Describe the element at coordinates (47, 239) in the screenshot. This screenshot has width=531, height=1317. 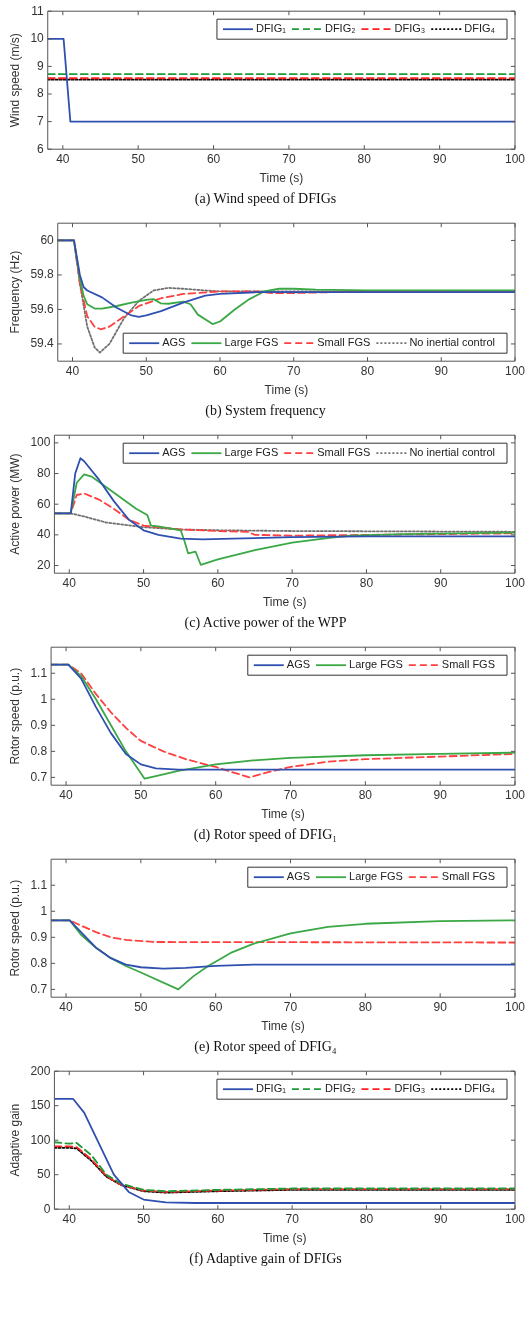
I see `y-tick-label: 60` at that location.